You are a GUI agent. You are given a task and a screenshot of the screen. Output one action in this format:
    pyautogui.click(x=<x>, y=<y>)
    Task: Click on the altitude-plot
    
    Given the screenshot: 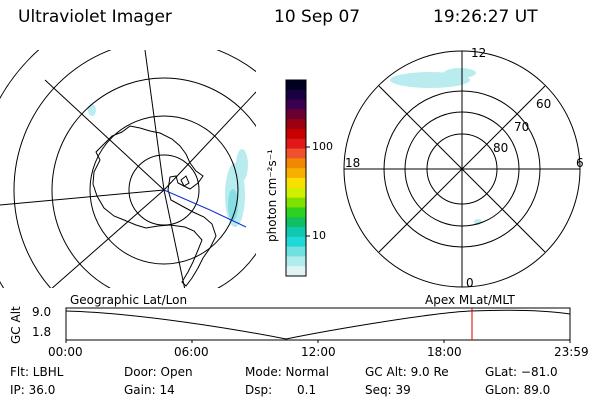 What is the action you would take?
    pyautogui.click(x=318, y=325)
    